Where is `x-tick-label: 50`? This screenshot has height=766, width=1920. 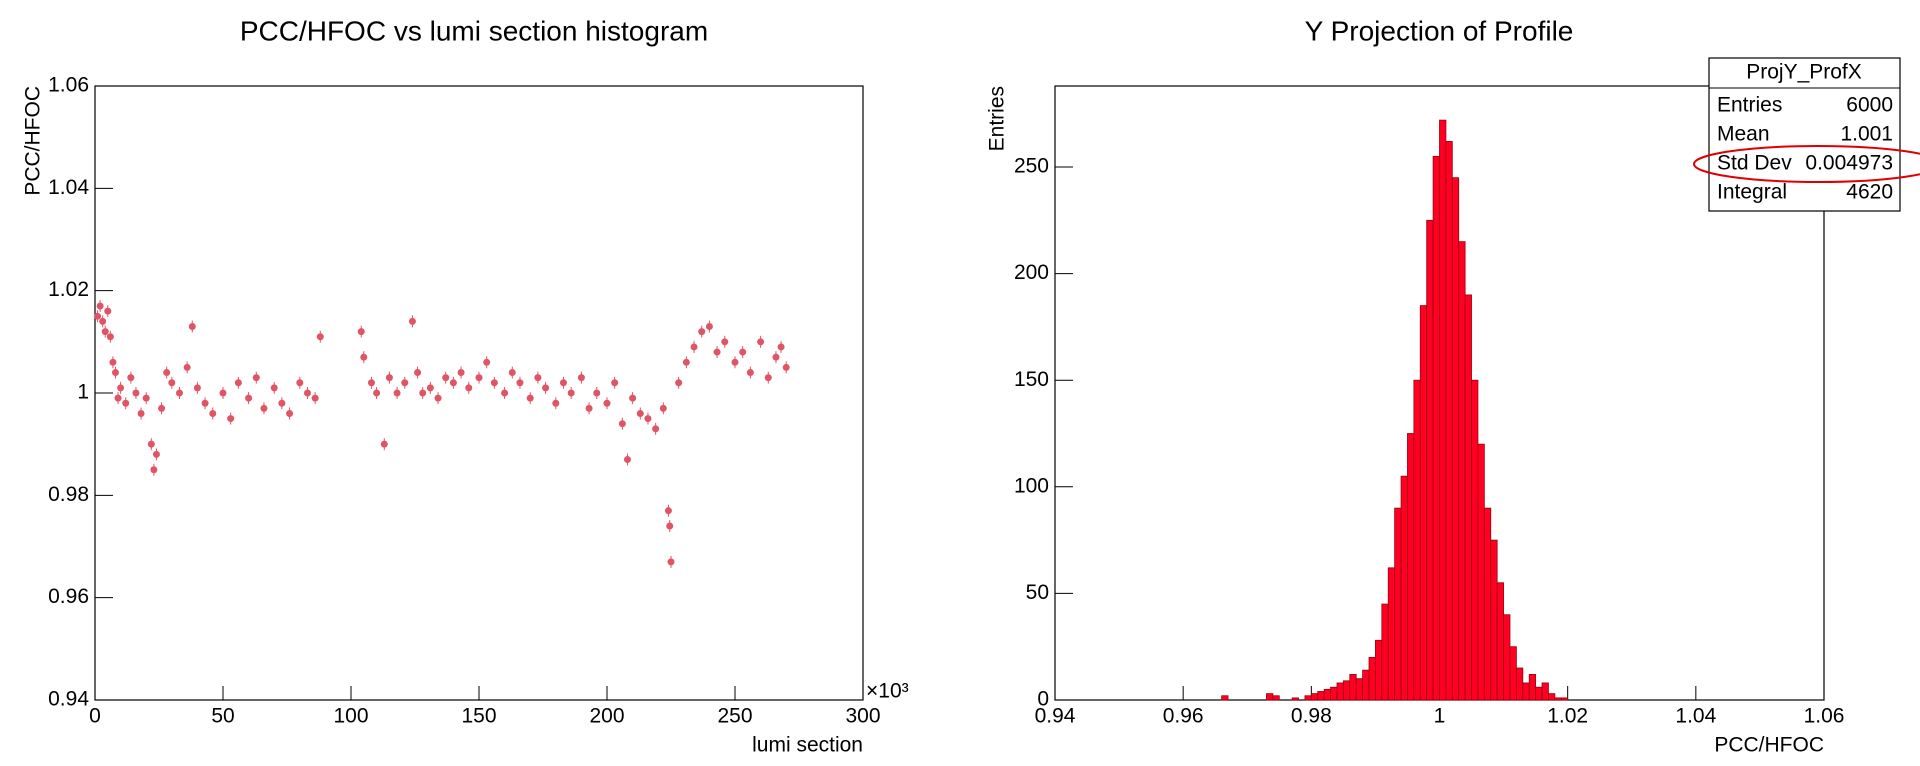
x-tick-label: 50 is located at coordinates (222, 716).